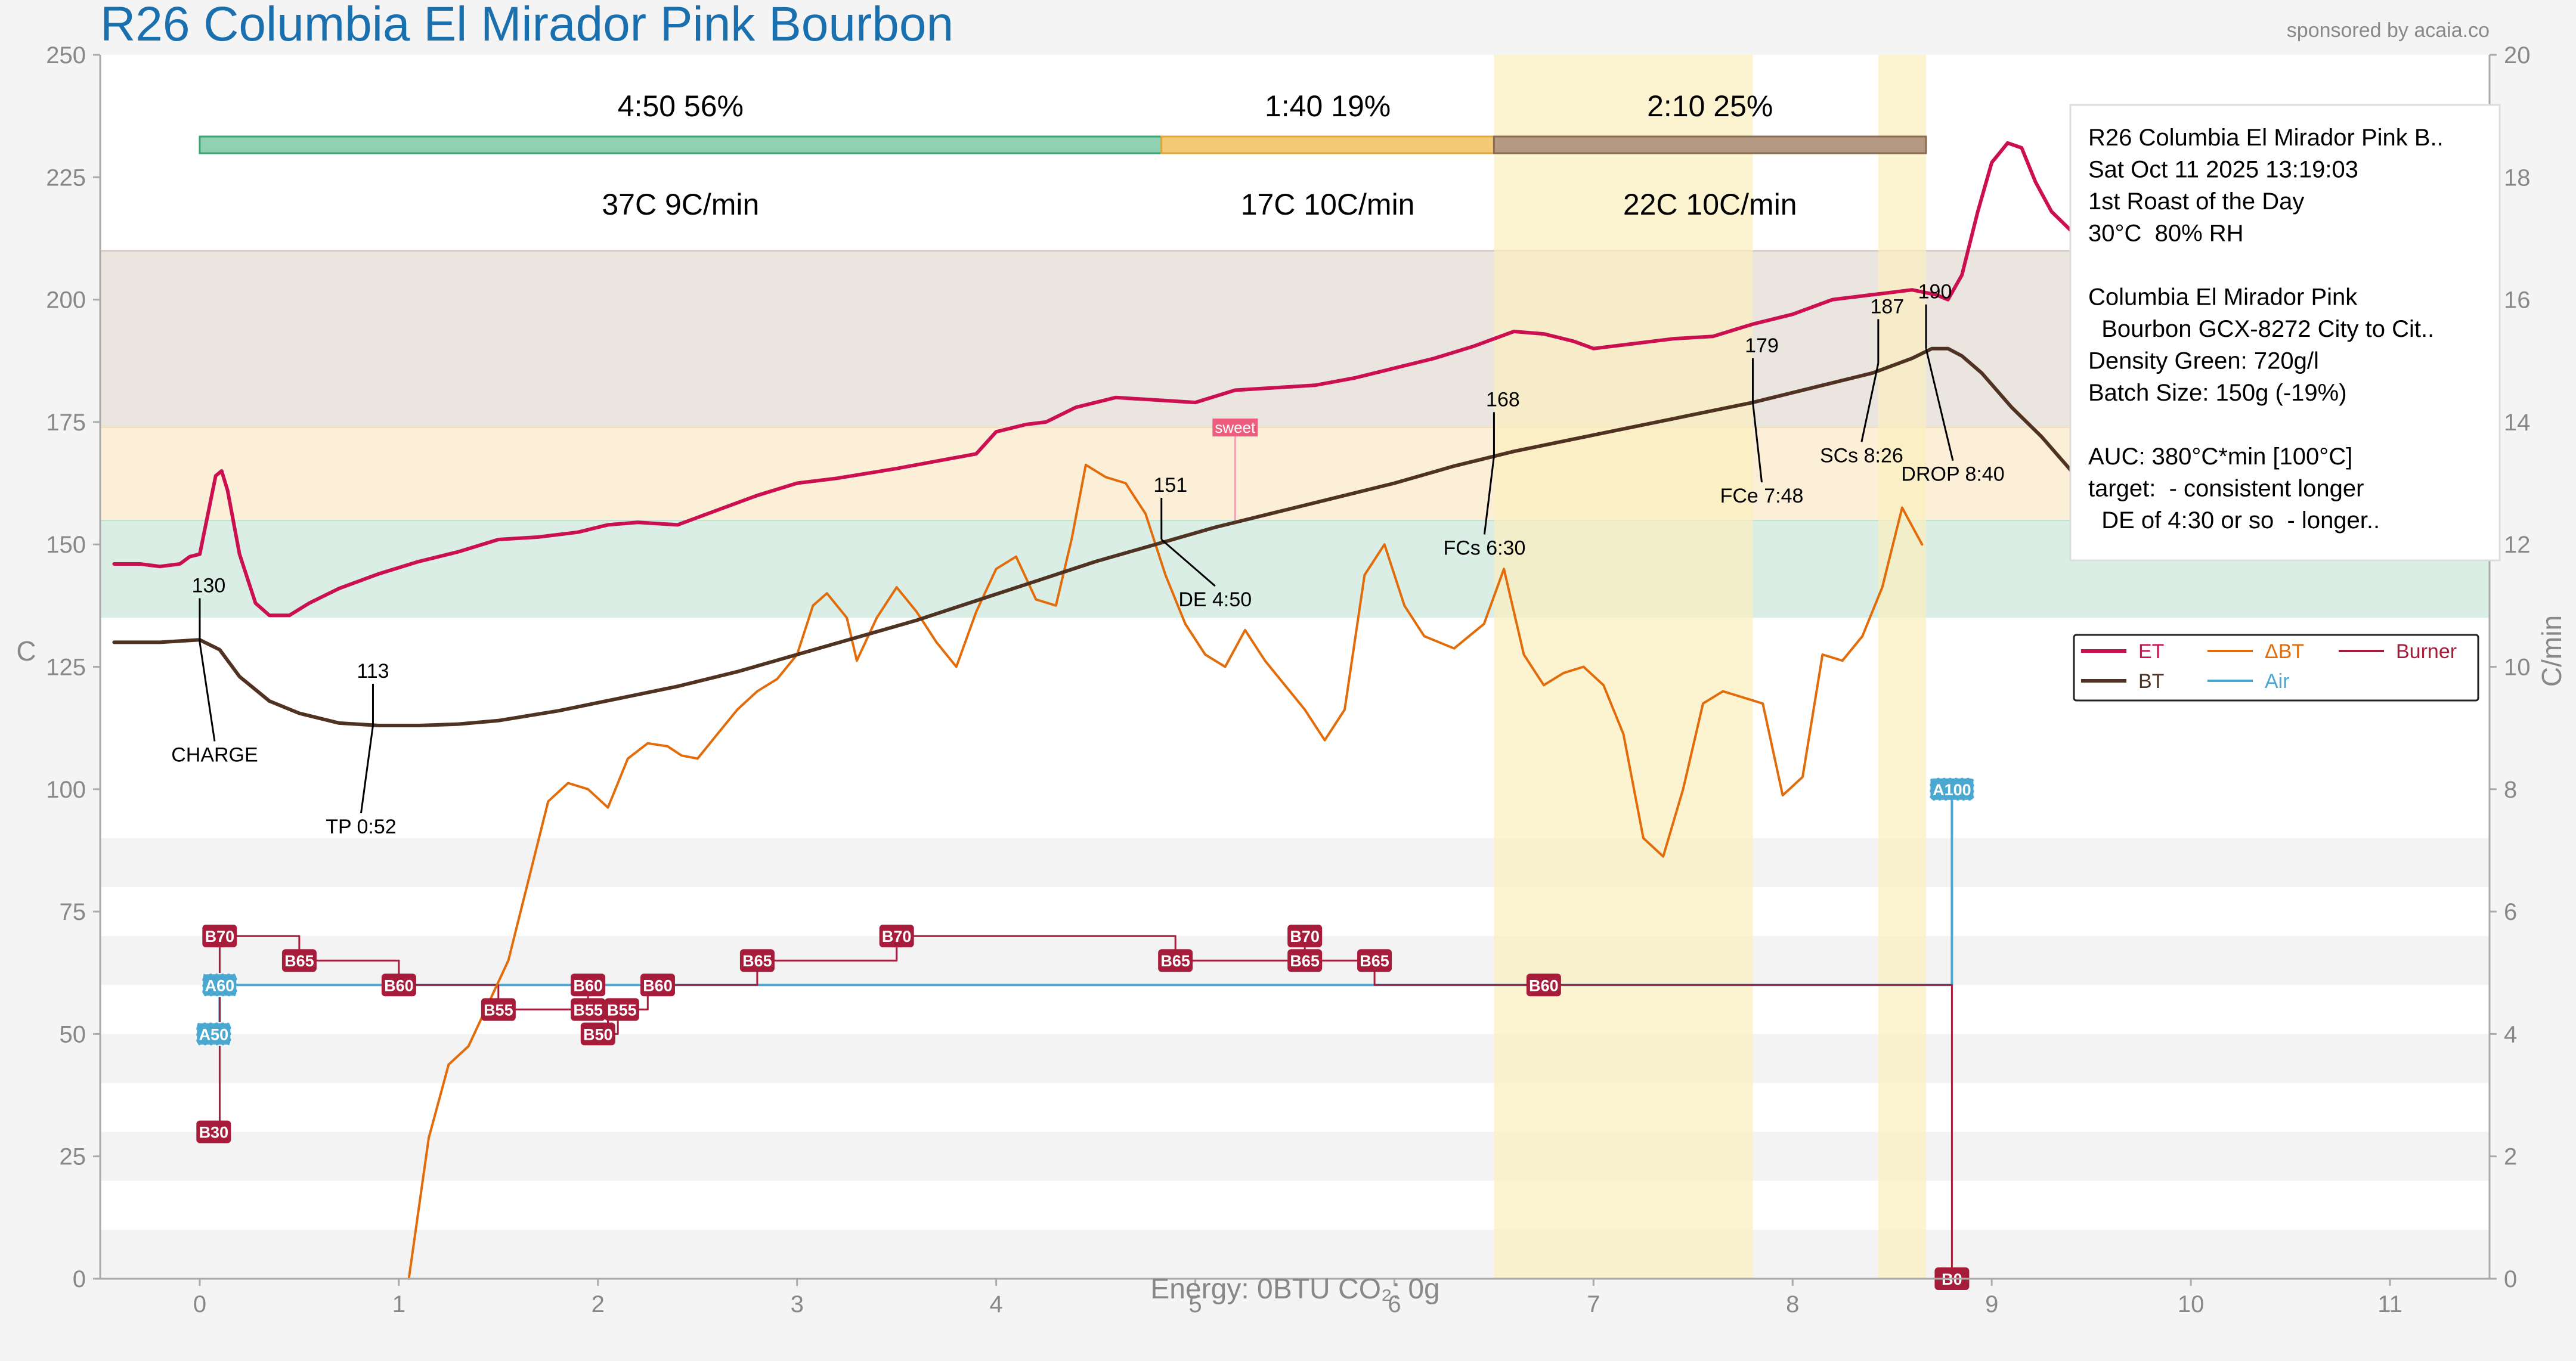  I want to click on y-right-tick-label: 2, so click(2510, 1157).